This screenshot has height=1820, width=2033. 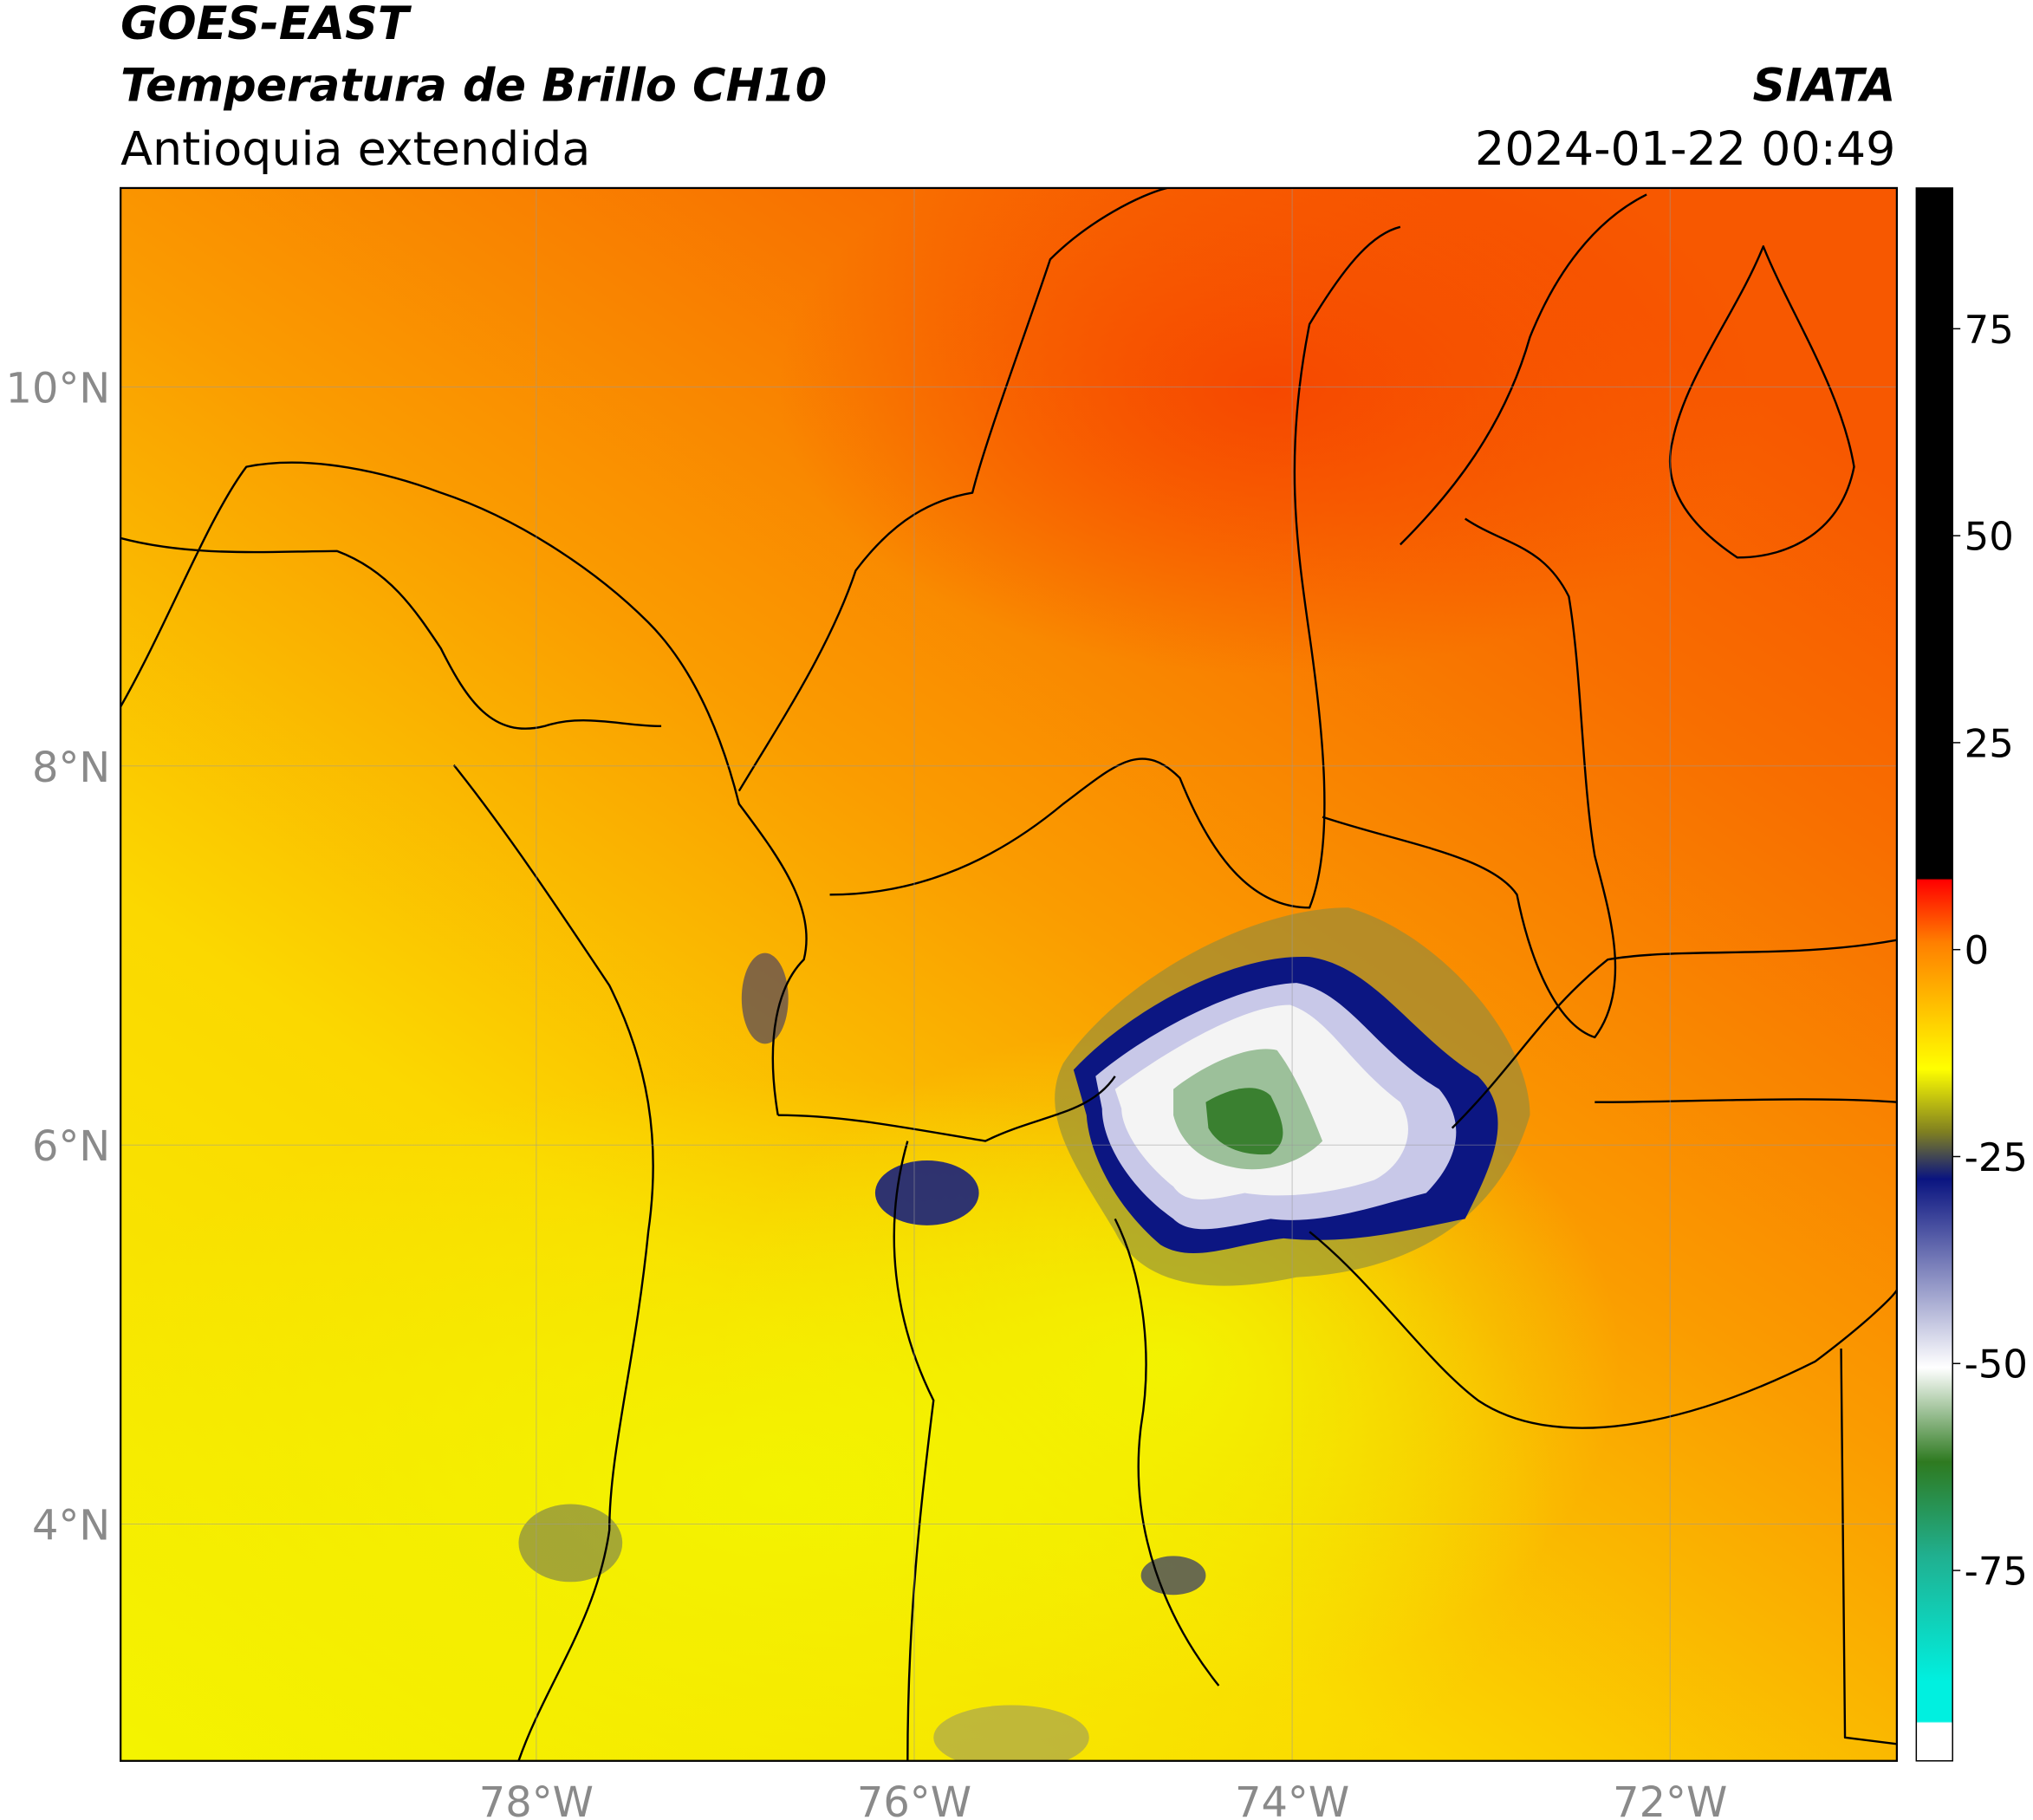 What do you see at coordinates (1670, 1799) in the screenshot?
I see `lon-tick-label: 72°W` at bounding box center [1670, 1799].